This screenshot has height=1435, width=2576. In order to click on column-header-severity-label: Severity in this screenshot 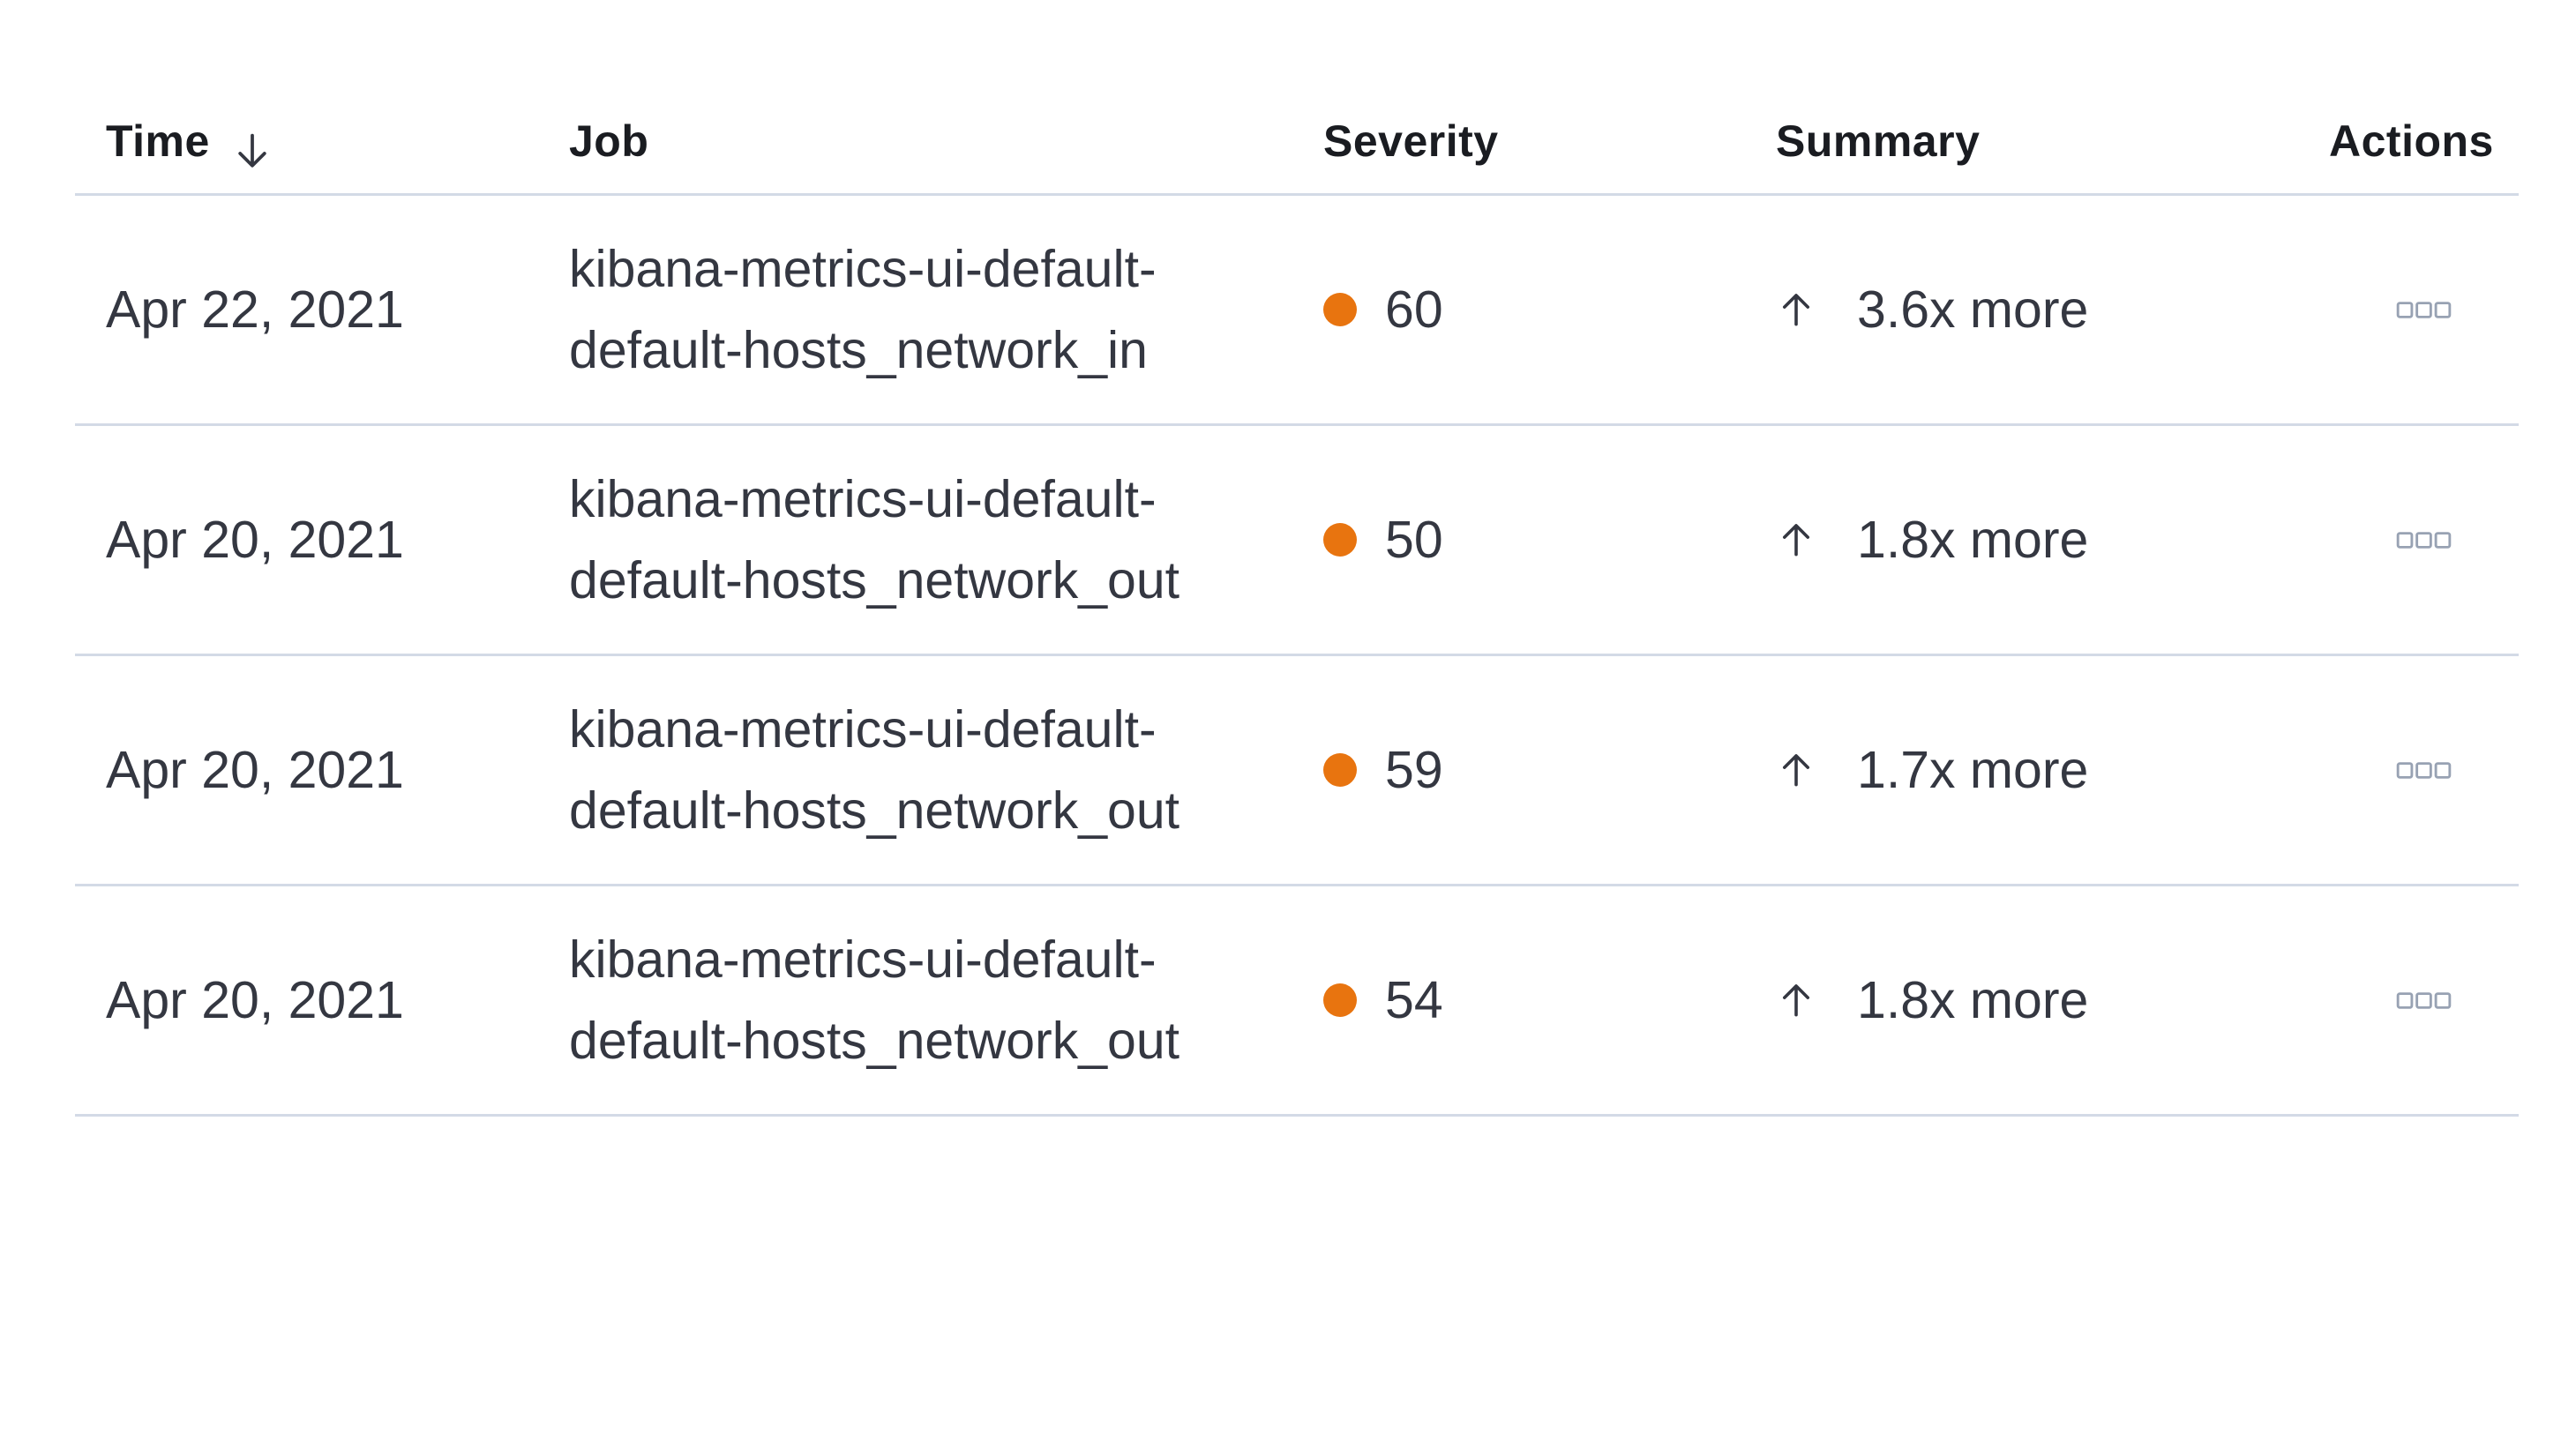, I will do `click(1411, 141)`.